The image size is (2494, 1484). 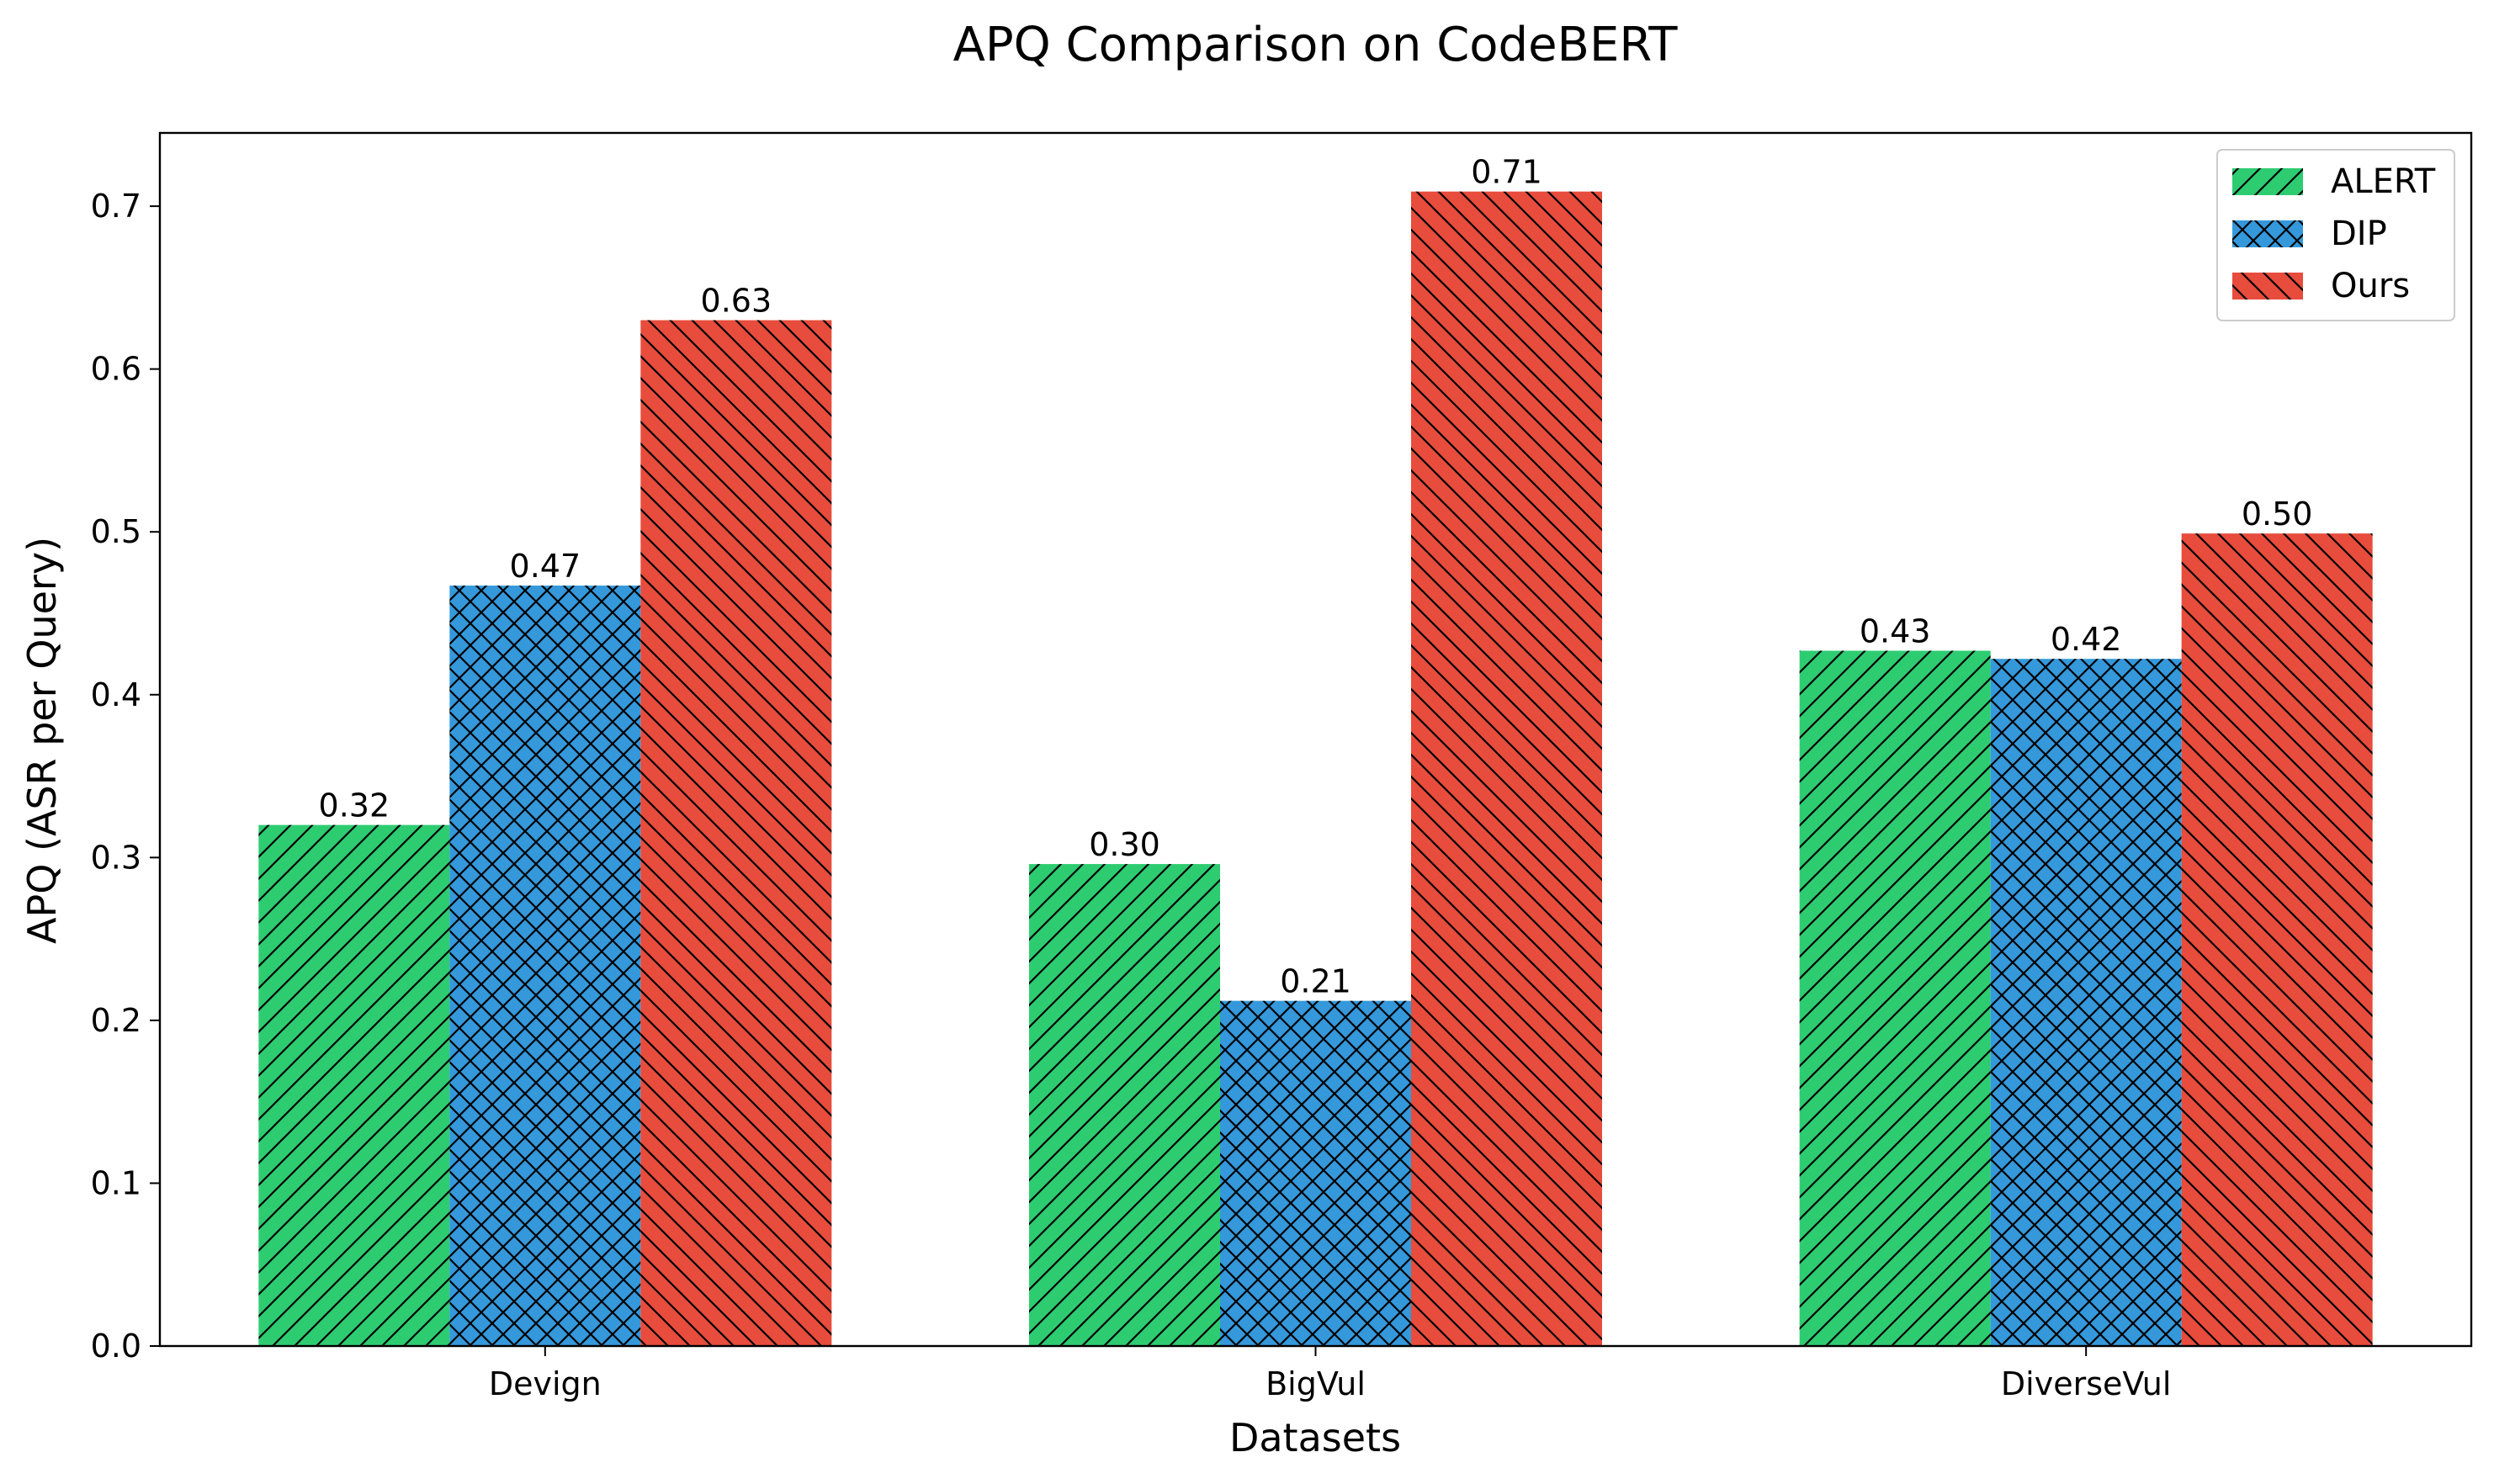 What do you see at coordinates (2370, 286) in the screenshot?
I see `legend-label: Ours` at bounding box center [2370, 286].